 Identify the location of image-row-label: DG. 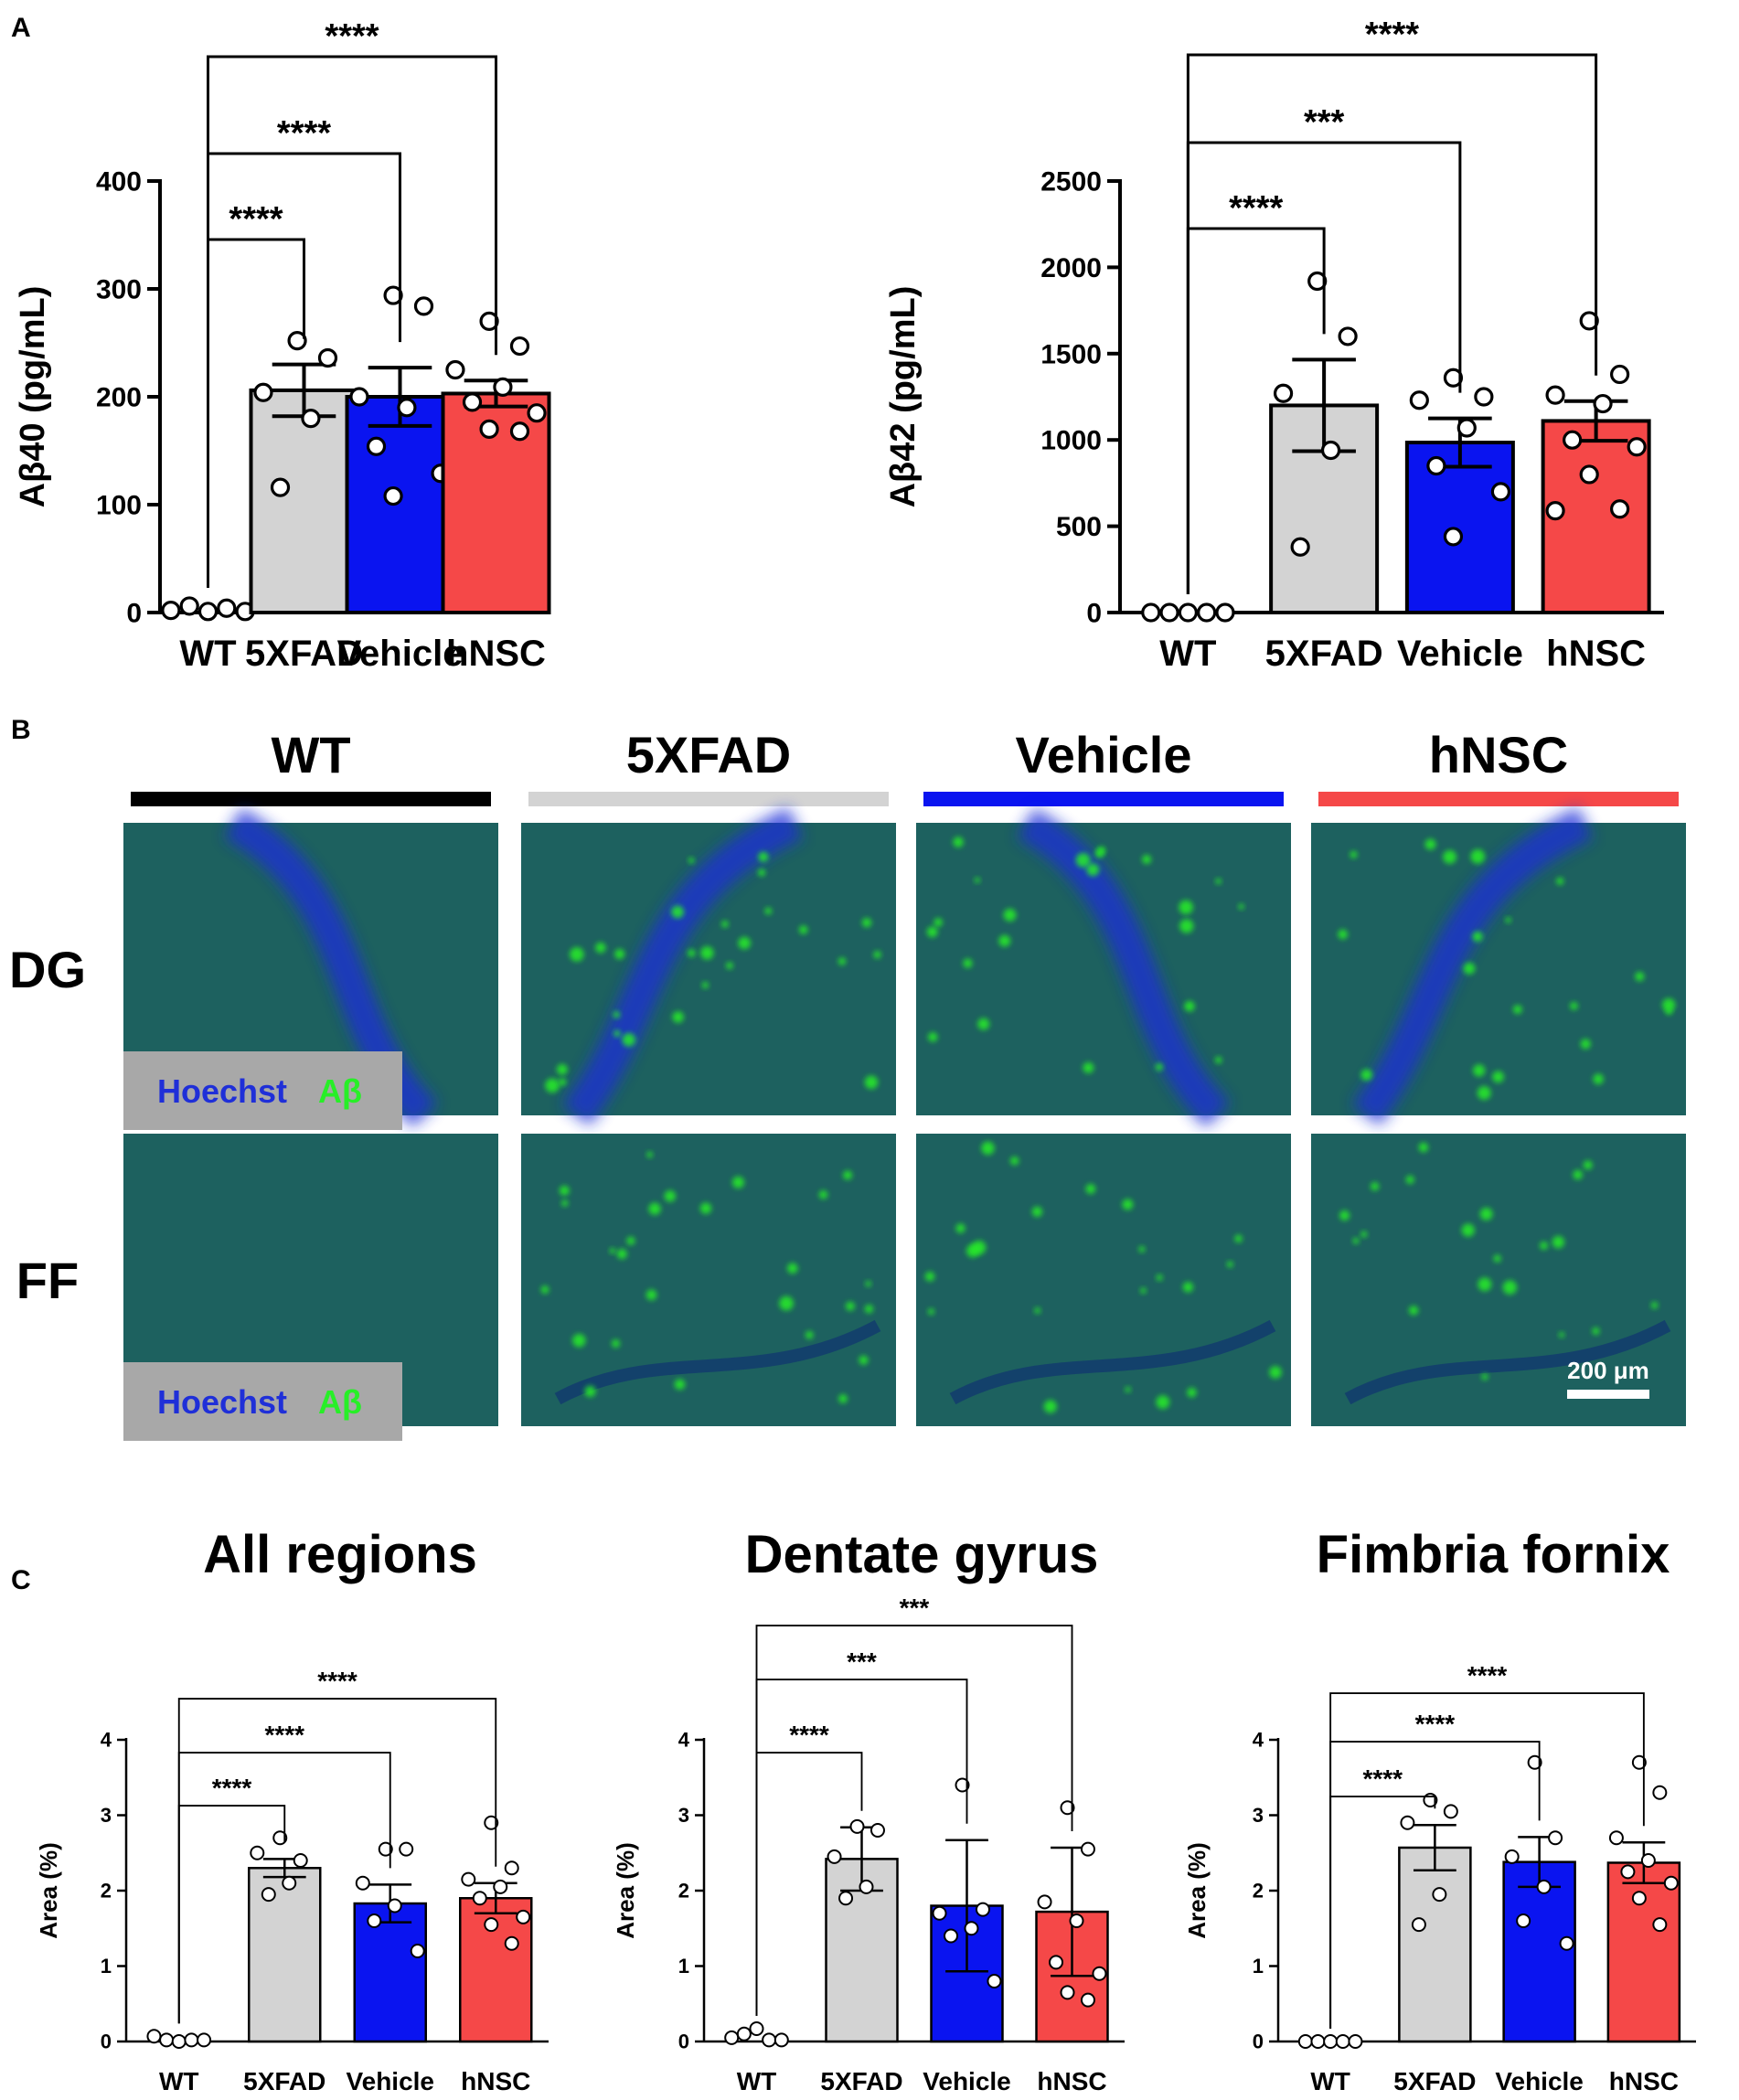
(47, 969).